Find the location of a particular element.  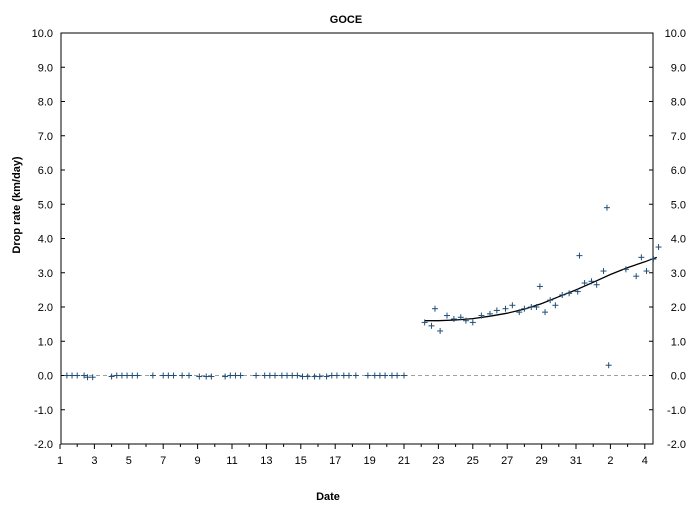

x-tick-label: 19 is located at coordinates (369, 461).